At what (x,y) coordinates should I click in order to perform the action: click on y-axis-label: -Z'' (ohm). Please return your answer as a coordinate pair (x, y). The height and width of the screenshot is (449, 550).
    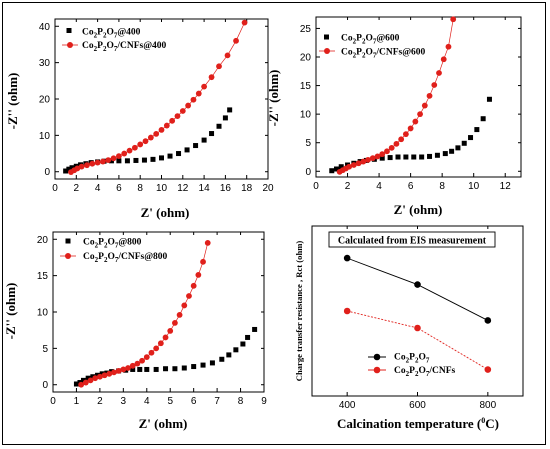
    Looking at the image, I should click on (273, 98).